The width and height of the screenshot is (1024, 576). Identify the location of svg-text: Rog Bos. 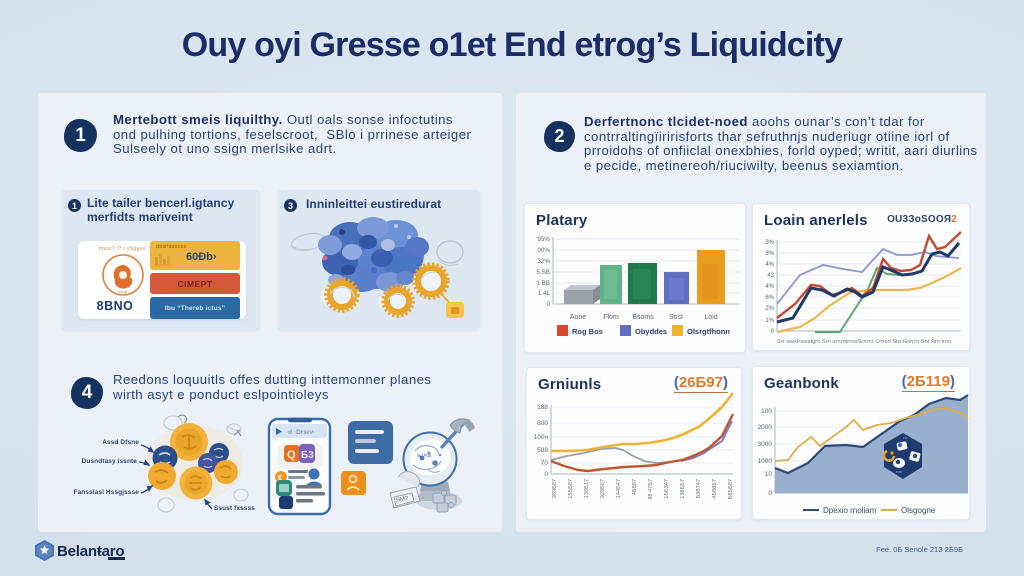
(587, 331).